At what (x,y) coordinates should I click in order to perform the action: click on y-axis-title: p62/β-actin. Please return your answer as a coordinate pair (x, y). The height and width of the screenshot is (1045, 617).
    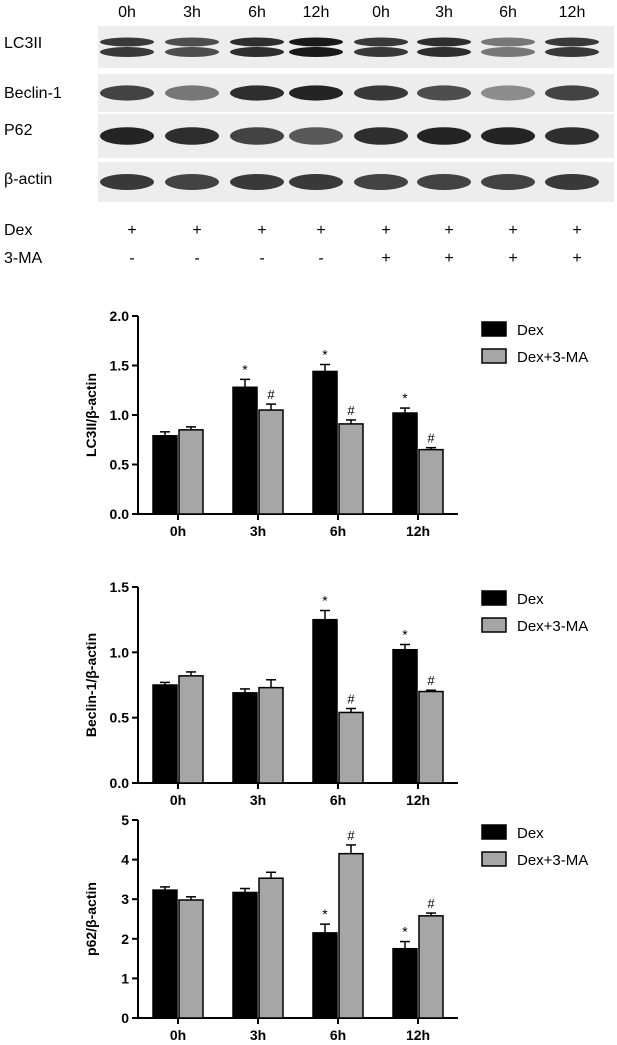
    Looking at the image, I should click on (91, 919).